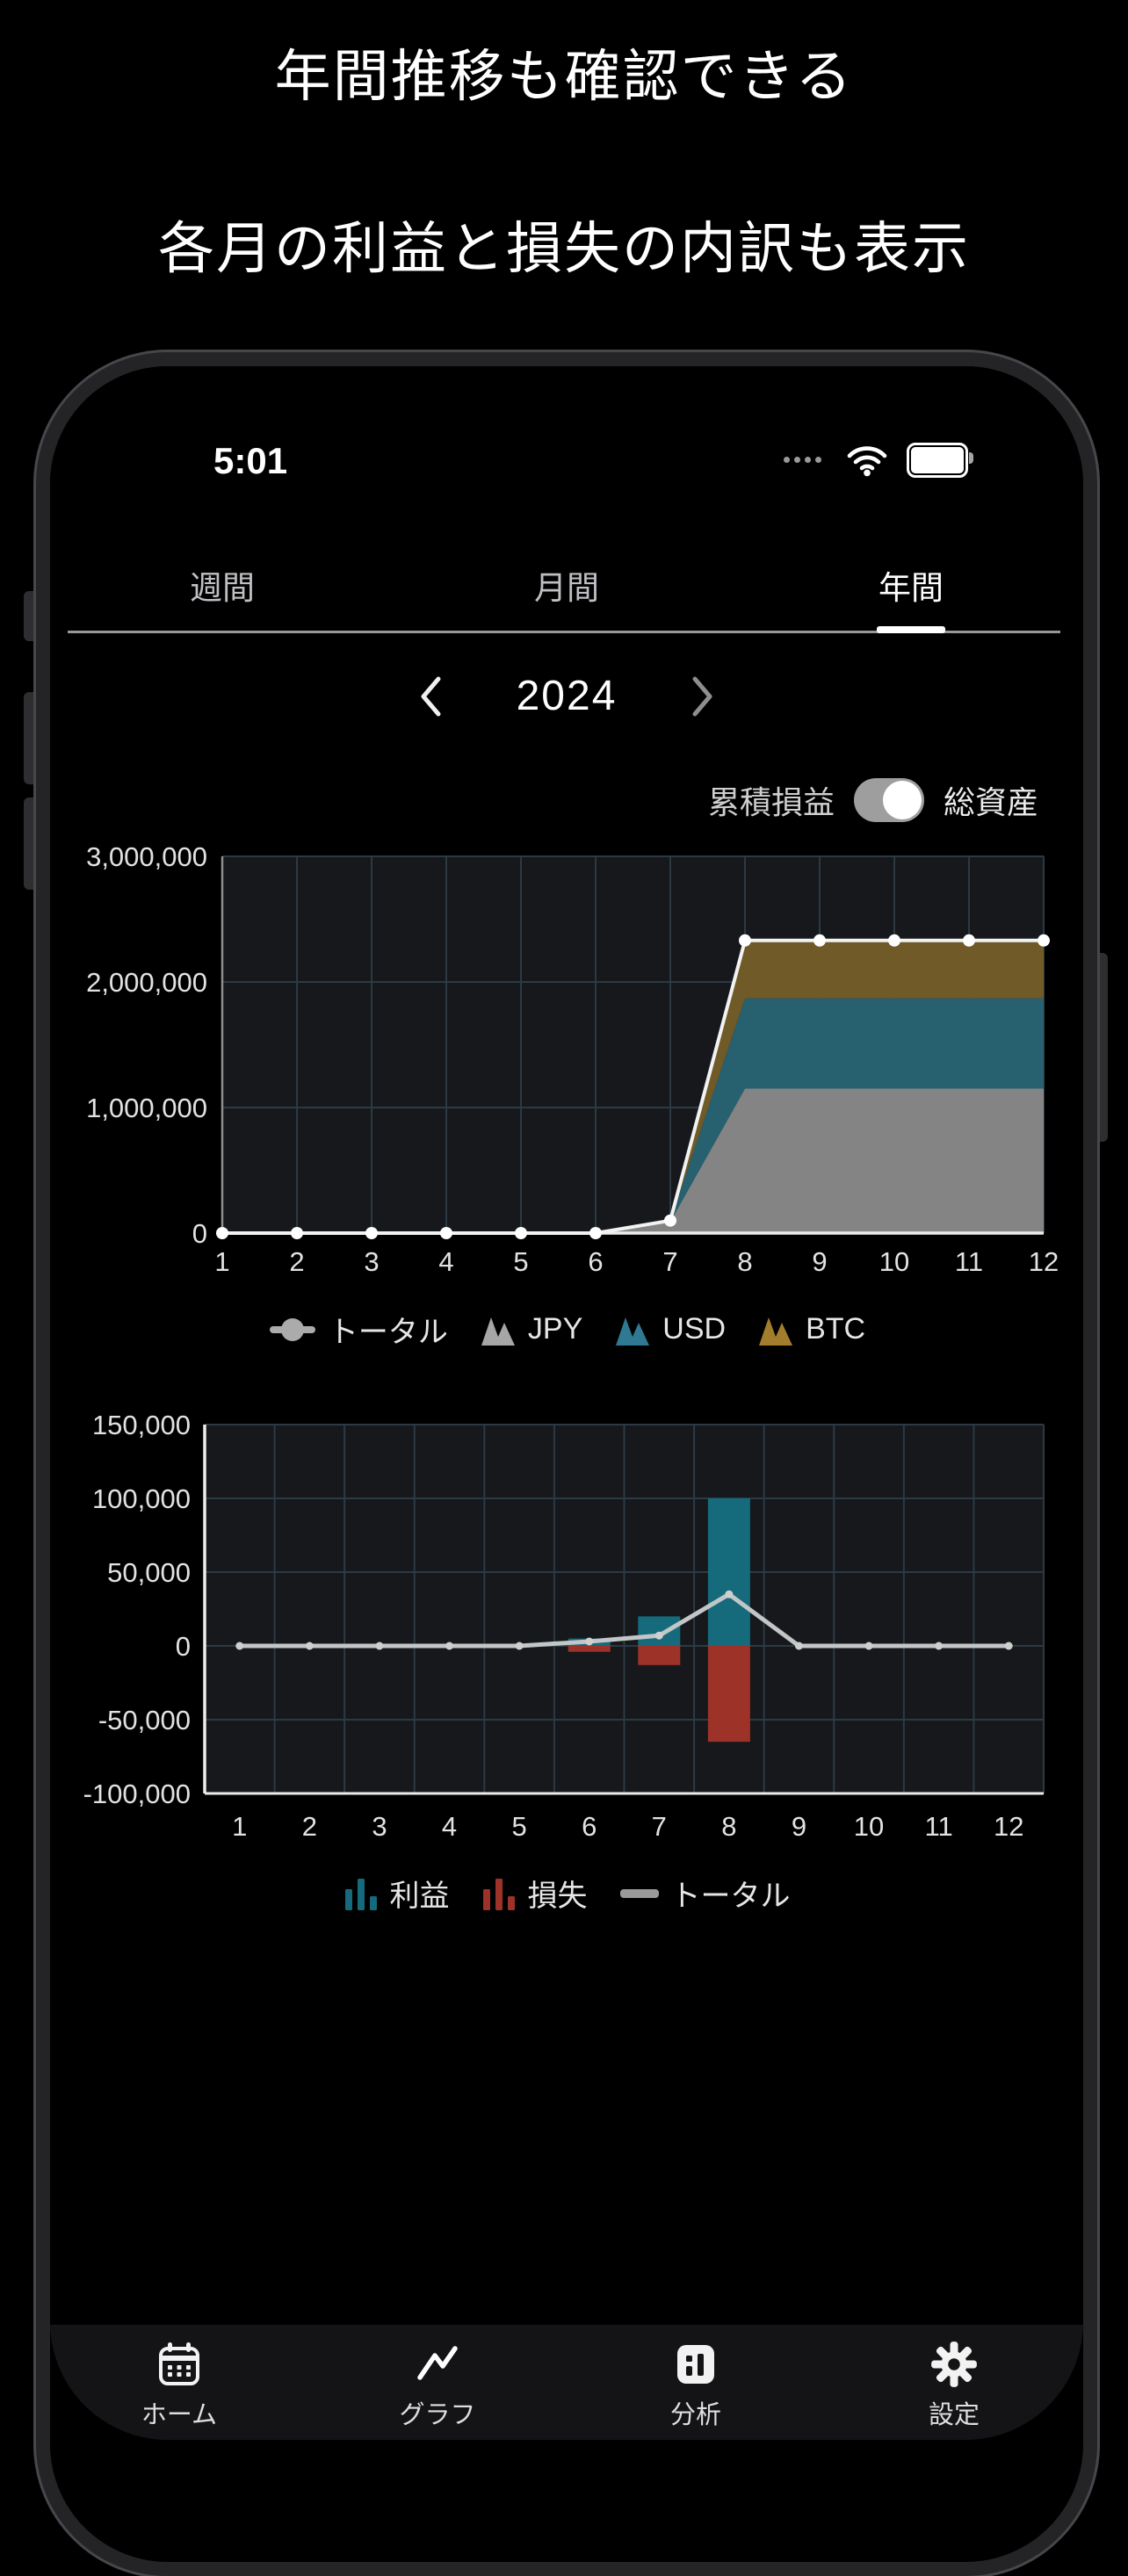 Image resolution: width=1128 pixels, height=2576 pixels. I want to click on tick-label: 2, so click(296, 1261).